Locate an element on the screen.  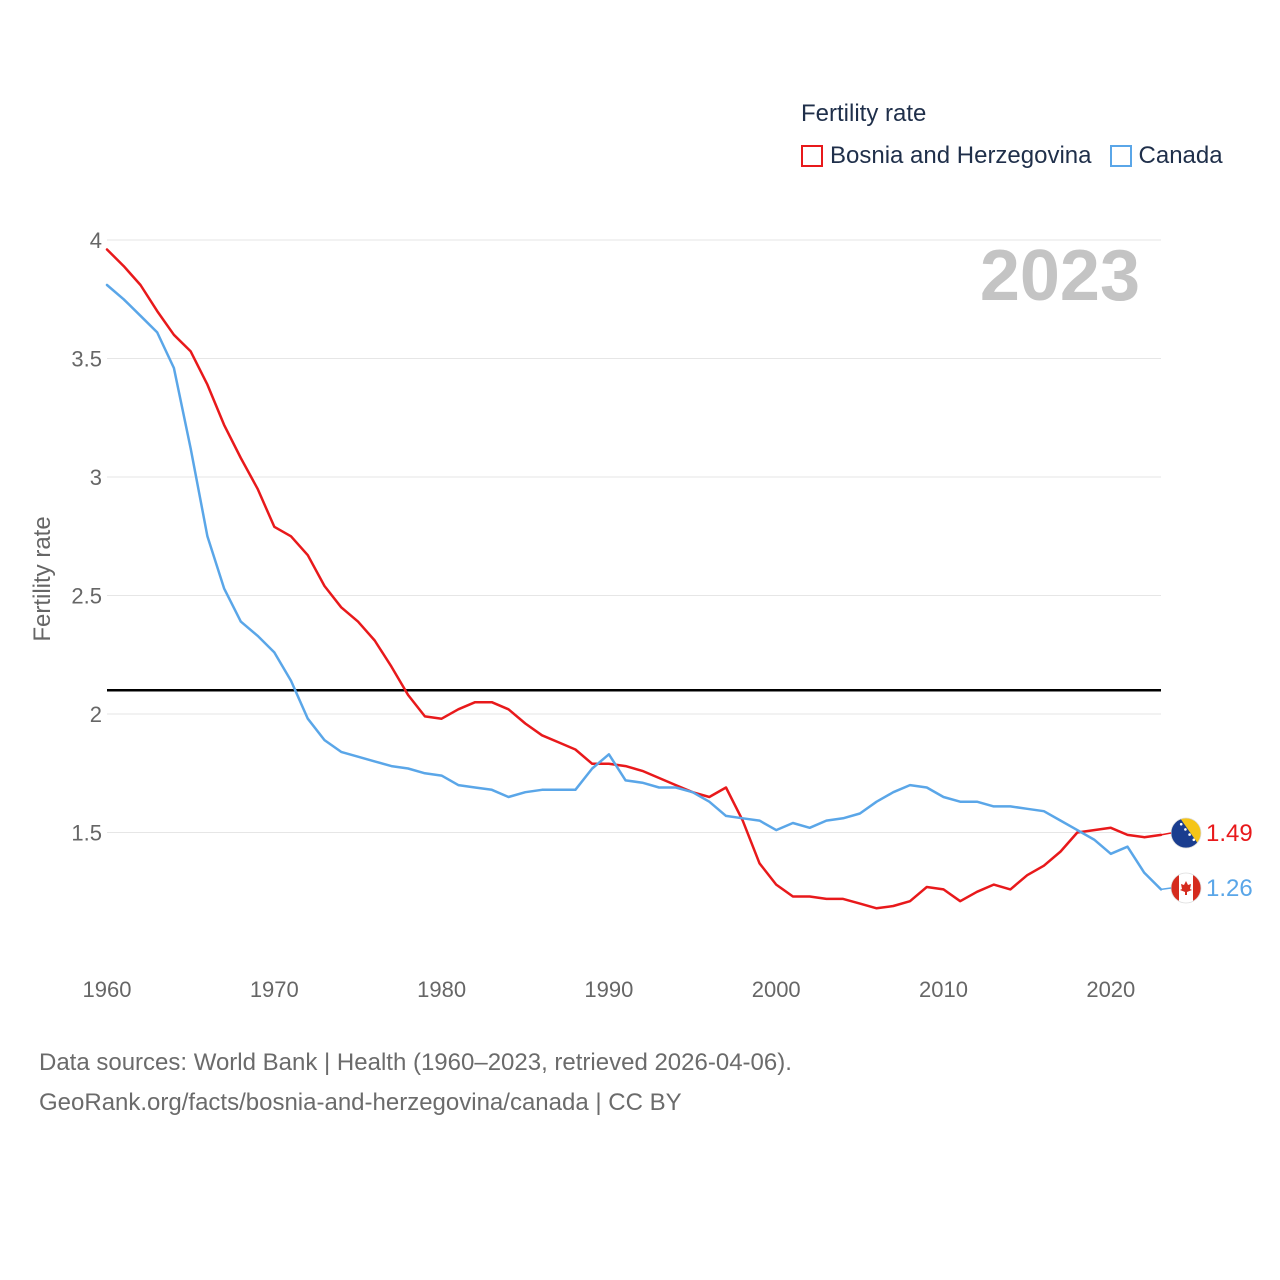
legend-title: Fertility rate is located at coordinates (864, 113).